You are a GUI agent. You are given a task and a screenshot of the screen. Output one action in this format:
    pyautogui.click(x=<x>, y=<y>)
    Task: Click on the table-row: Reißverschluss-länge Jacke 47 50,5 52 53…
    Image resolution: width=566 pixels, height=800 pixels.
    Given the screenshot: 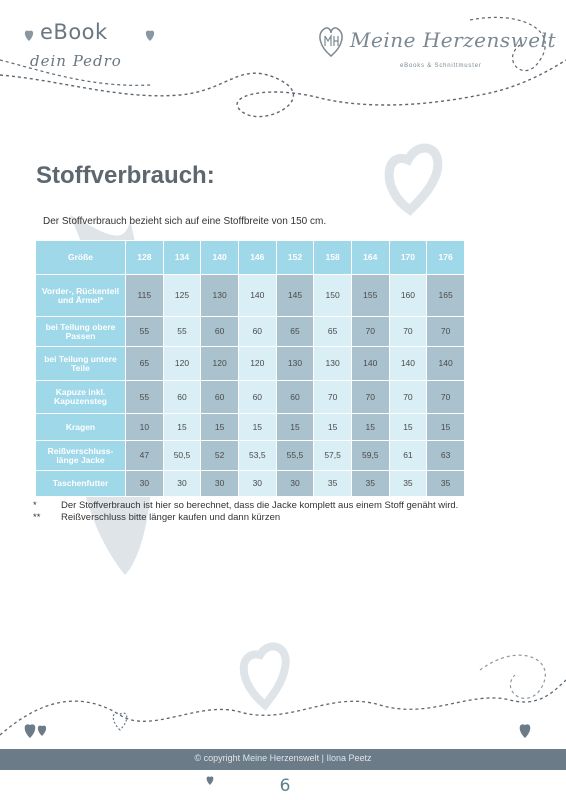 What is the action you would take?
    pyautogui.click(x=250, y=455)
    